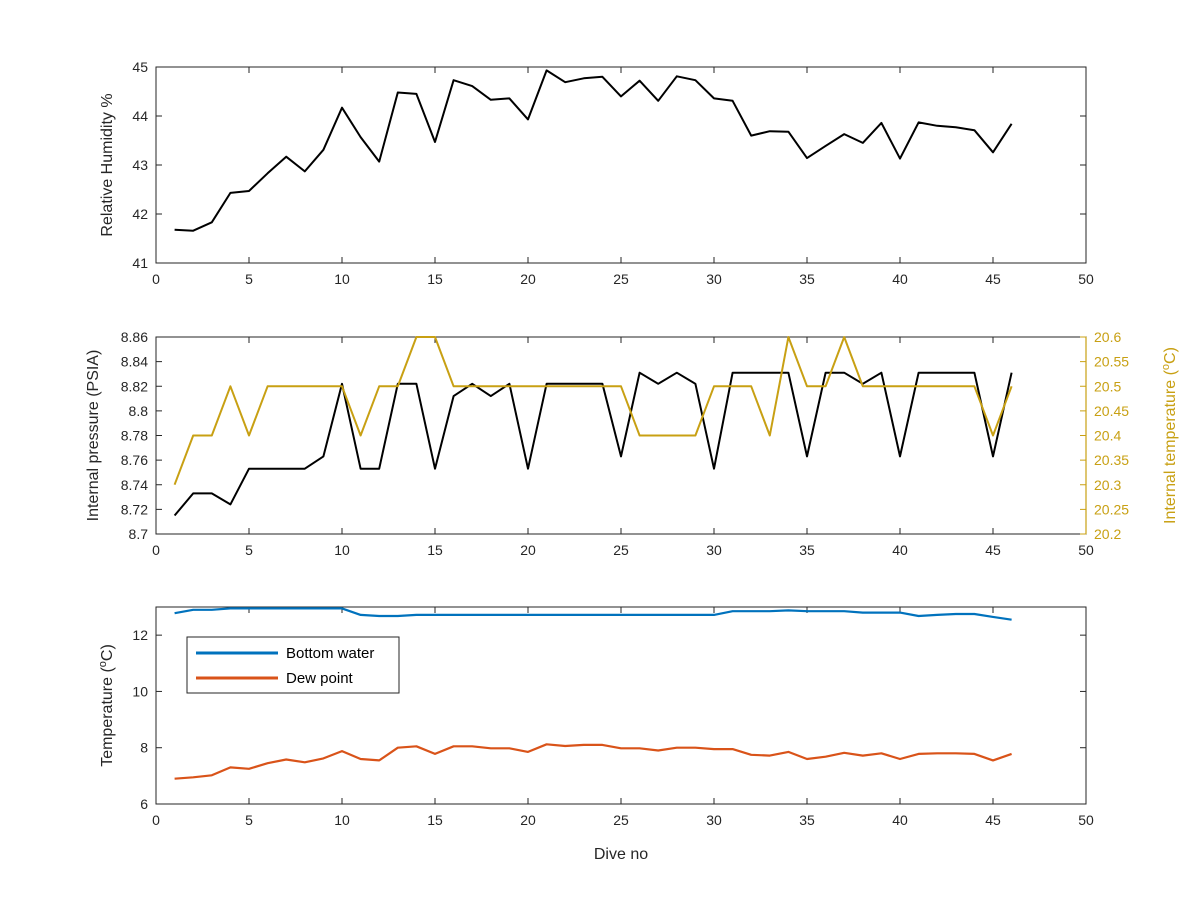  I want to click on y2-tick-label: 20.35, so click(1111, 460).